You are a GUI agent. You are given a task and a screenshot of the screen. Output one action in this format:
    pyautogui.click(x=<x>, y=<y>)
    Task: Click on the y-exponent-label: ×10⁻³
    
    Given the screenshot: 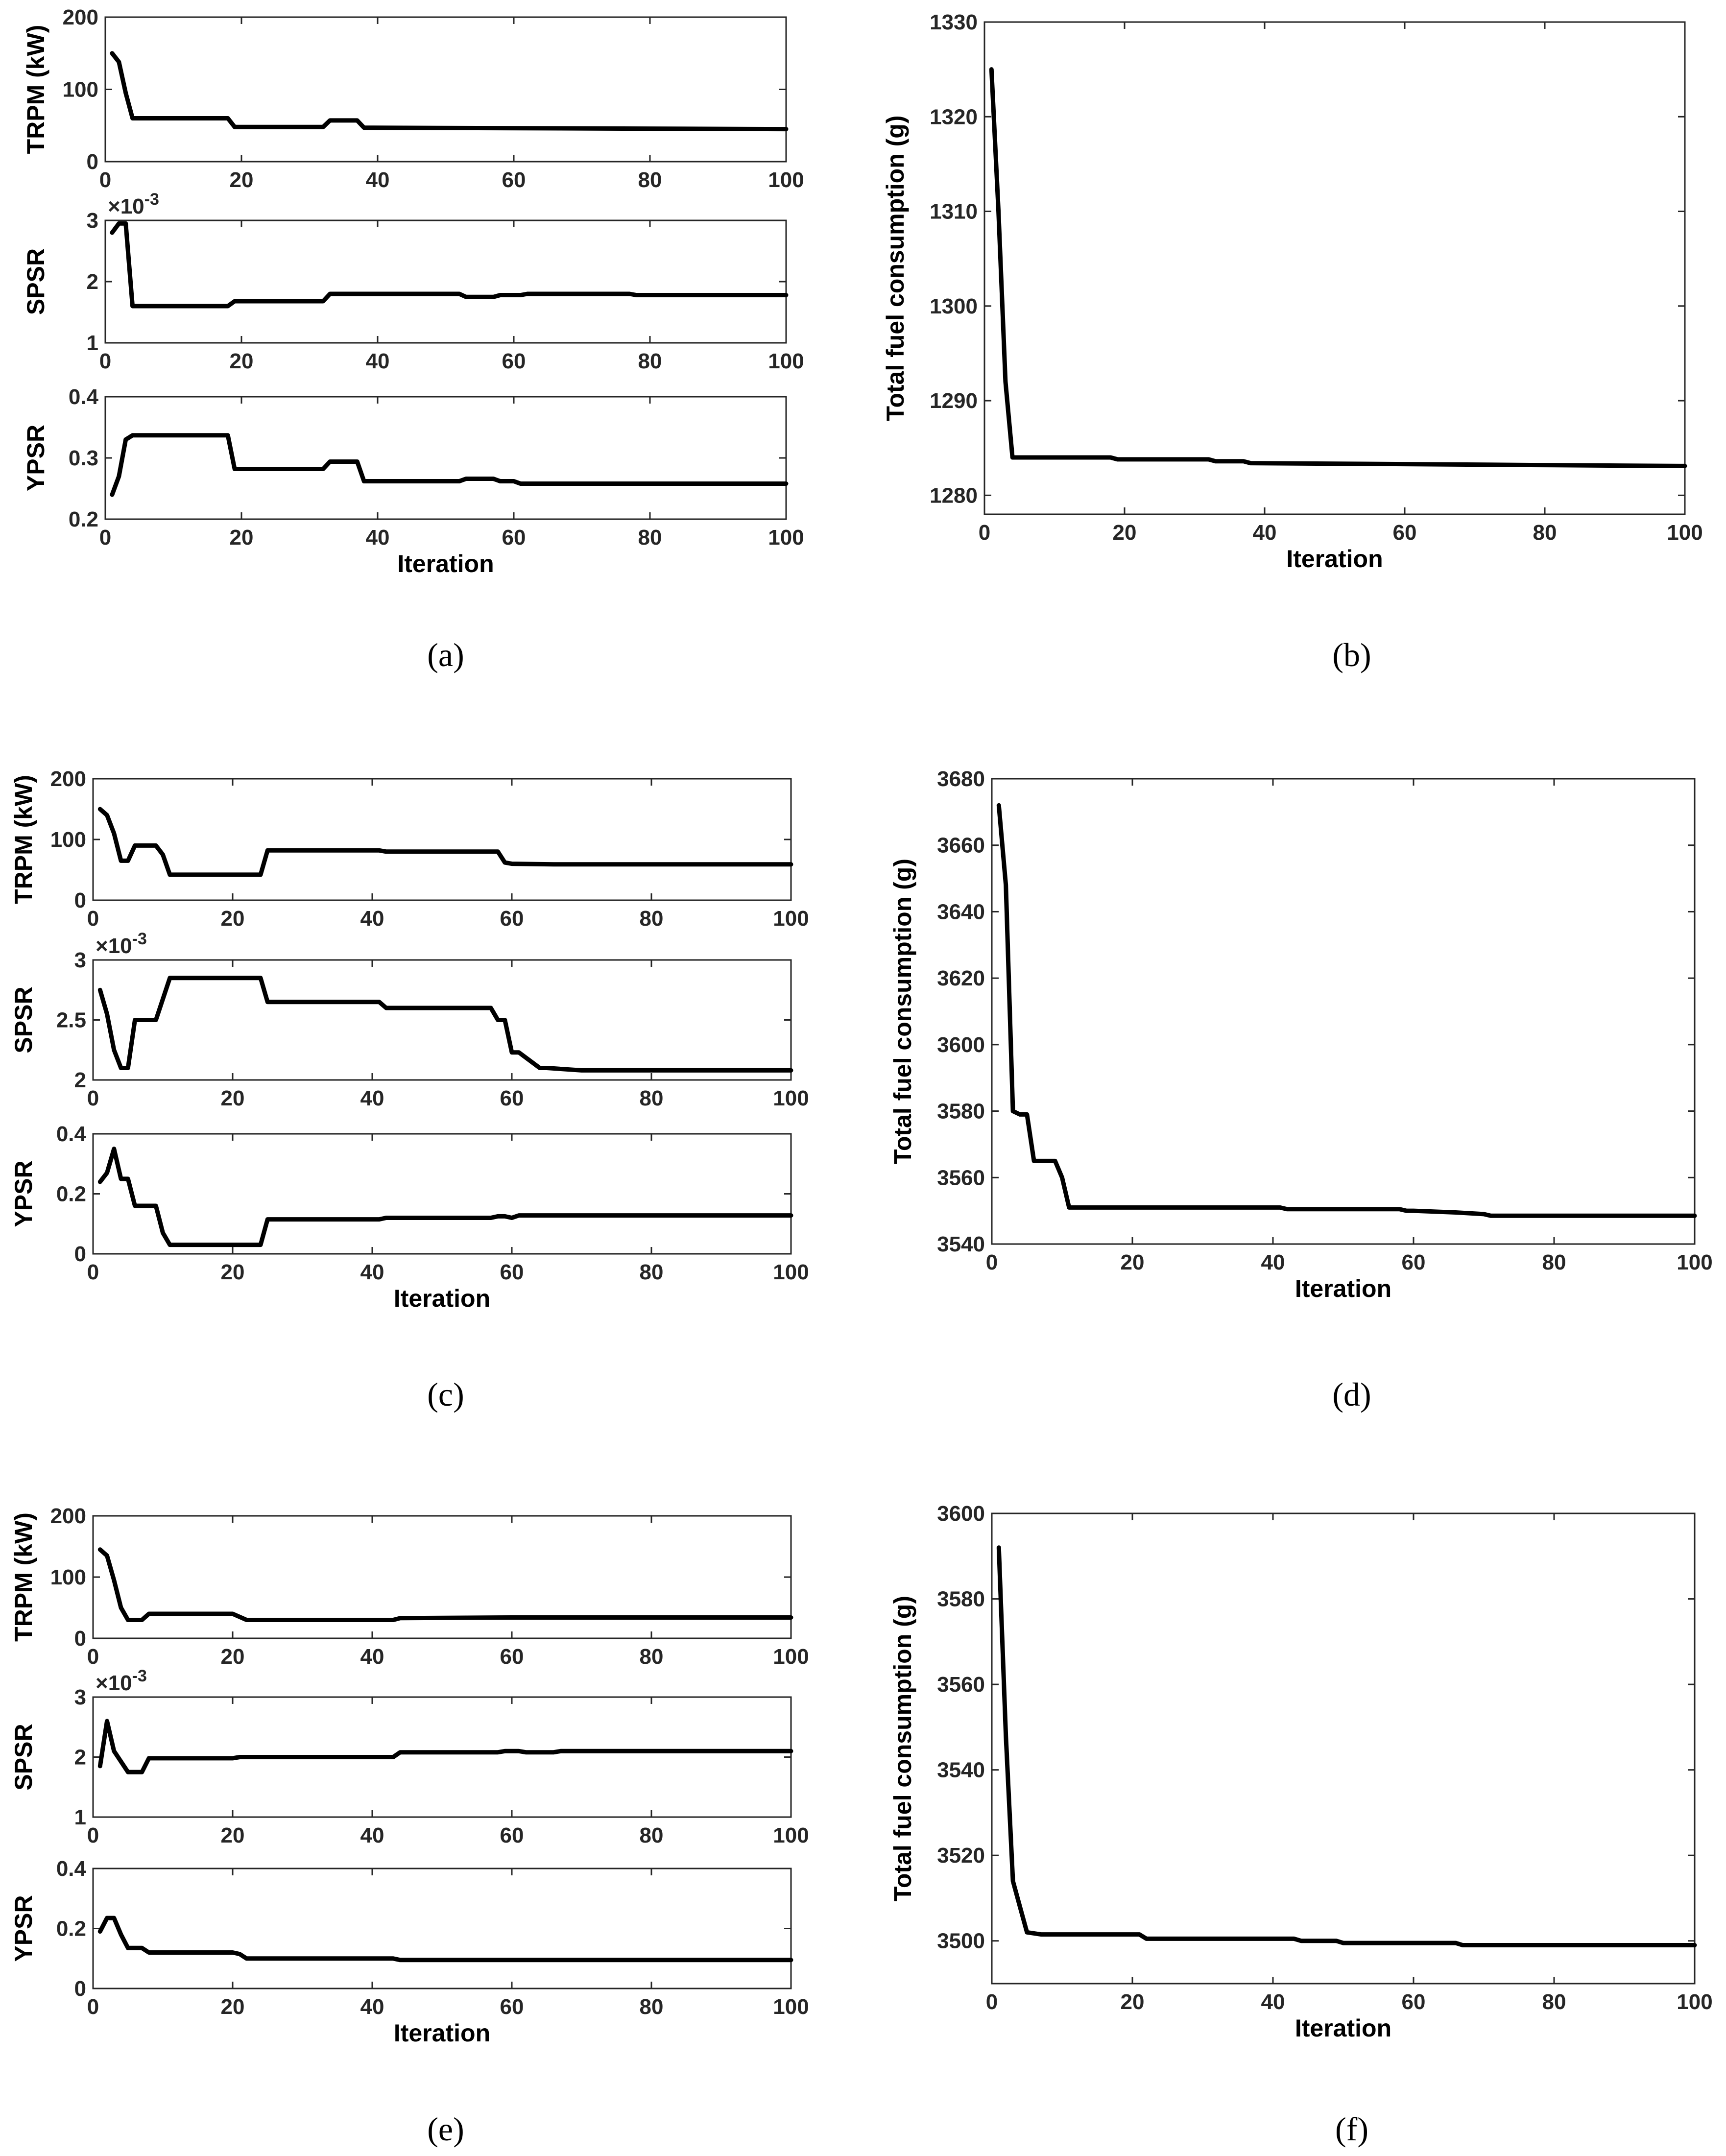 What is the action you would take?
    pyautogui.click(x=121, y=944)
    